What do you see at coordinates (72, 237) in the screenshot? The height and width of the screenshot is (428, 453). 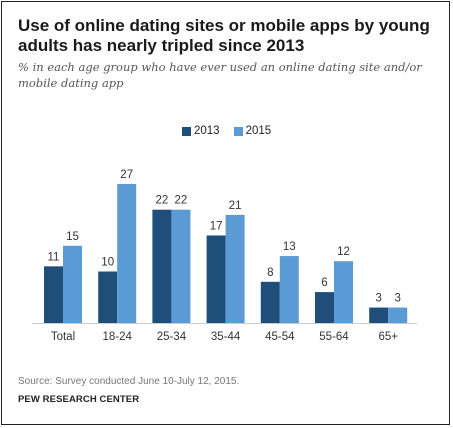 I see `data-label-2015-Total: 15` at bounding box center [72, 237].